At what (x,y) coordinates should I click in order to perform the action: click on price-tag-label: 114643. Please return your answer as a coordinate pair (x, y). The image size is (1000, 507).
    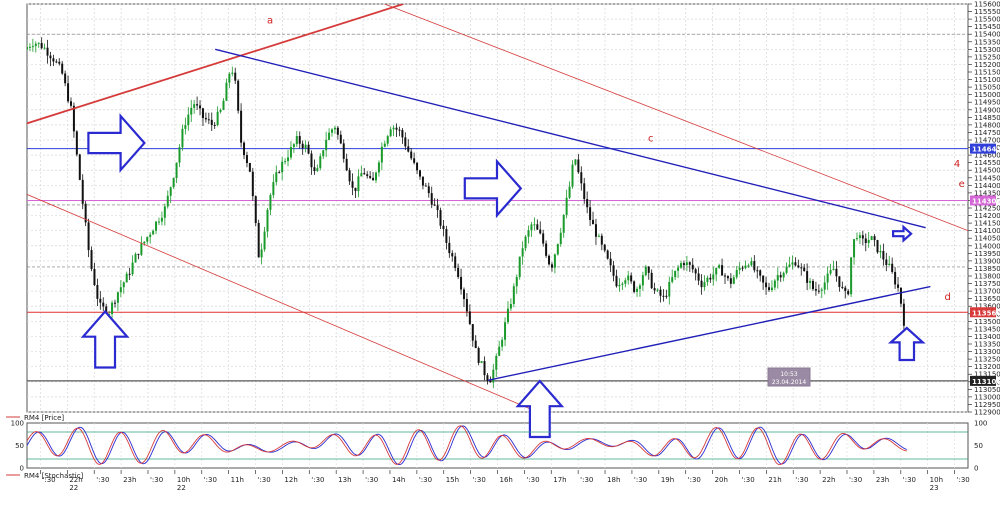
    Looking at the image, I should click on (986, 150).